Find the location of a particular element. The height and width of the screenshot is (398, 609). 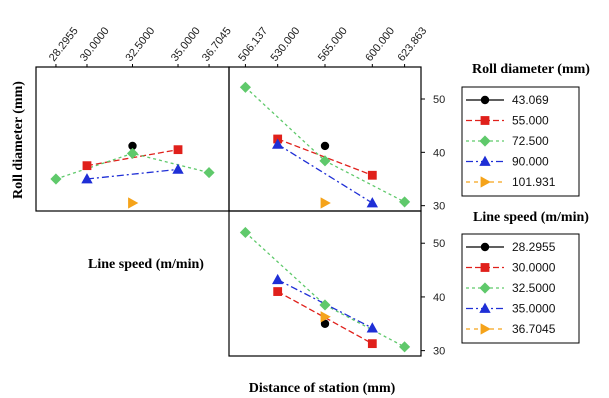

legend-item-label: 28.2955 is located at coordinates (534, 247).